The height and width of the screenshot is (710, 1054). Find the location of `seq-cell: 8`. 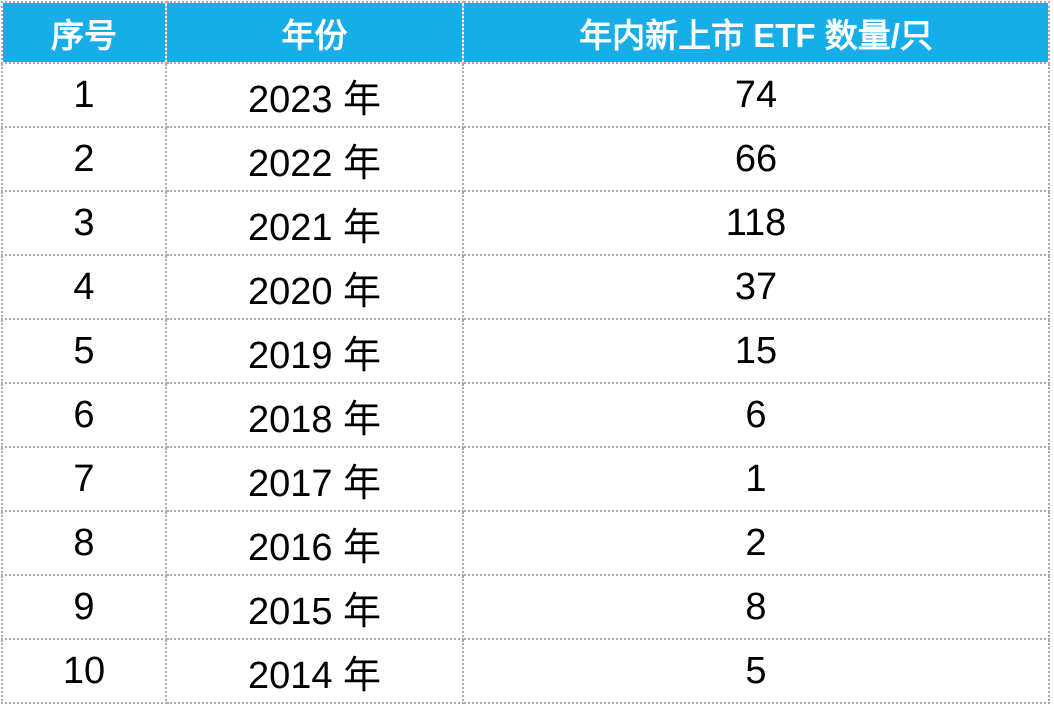

seq-cell: 8 is located at coordinates (84, 543).